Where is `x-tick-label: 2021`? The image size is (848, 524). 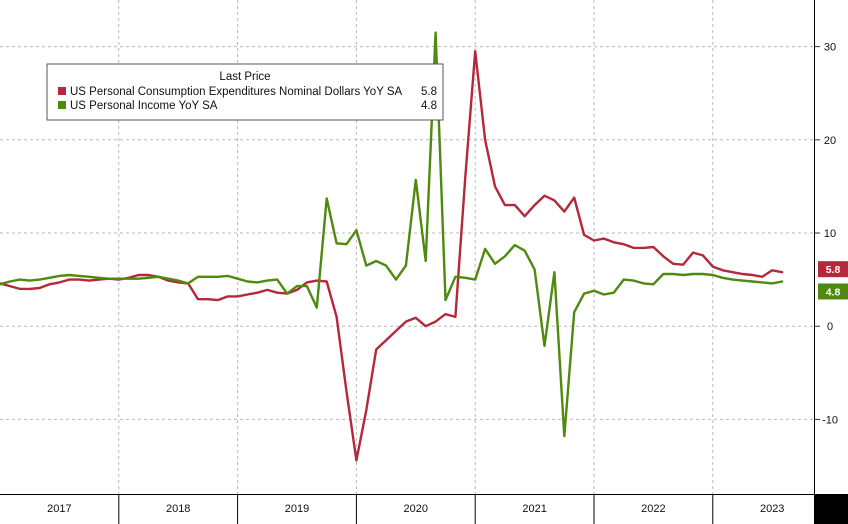
x-tick-label: 2021 is located at coordinates (534, 509).